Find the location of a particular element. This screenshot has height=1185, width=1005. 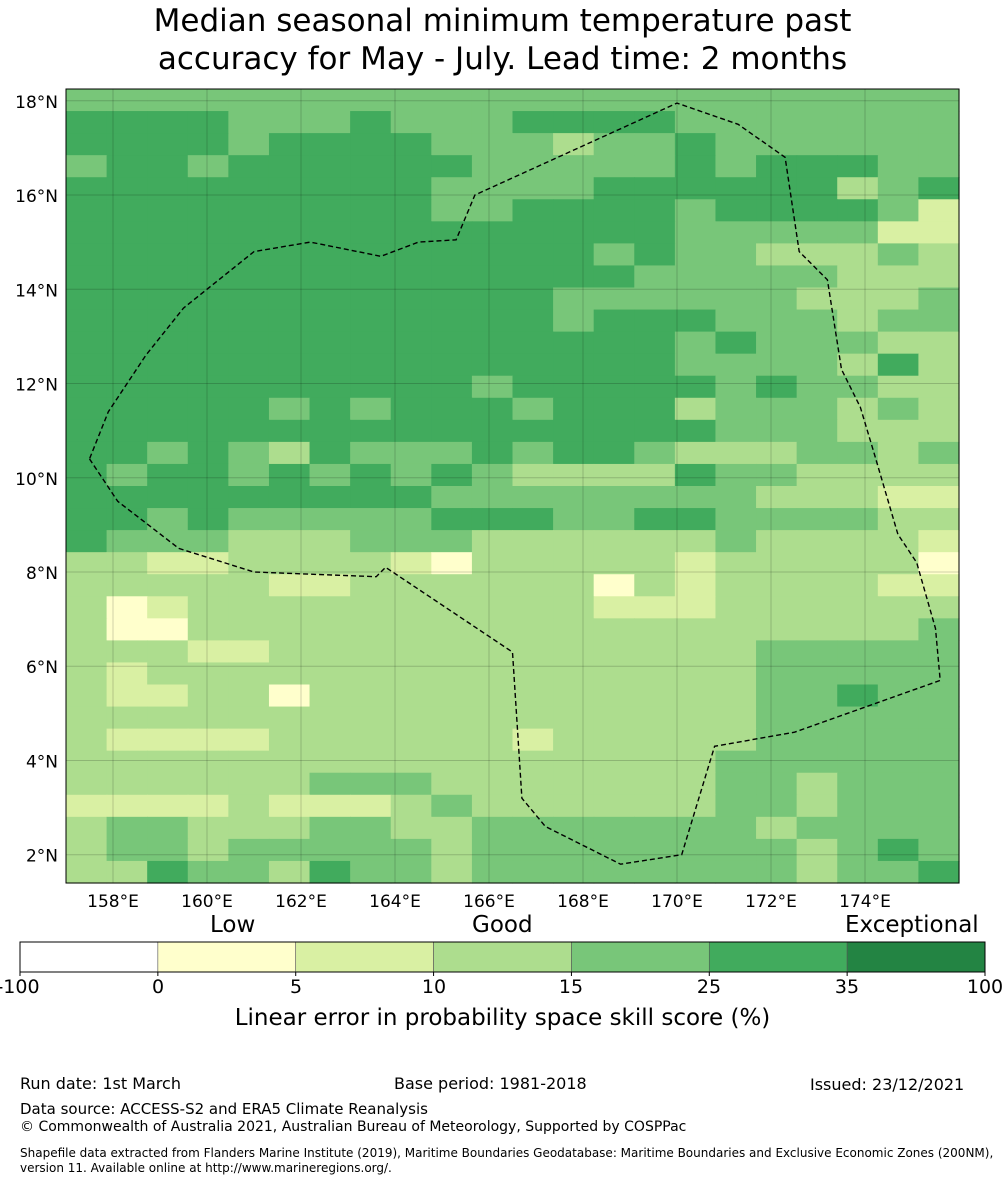

colorbar is located at coordinates (502, 958).